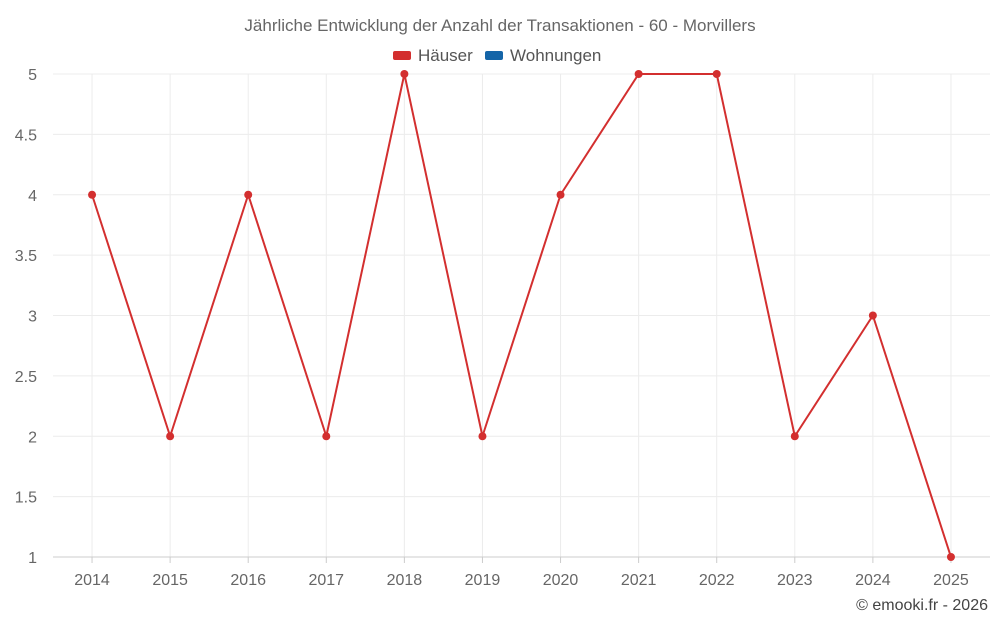  I want to click on y-tick-label: 3, so click(32, 317).